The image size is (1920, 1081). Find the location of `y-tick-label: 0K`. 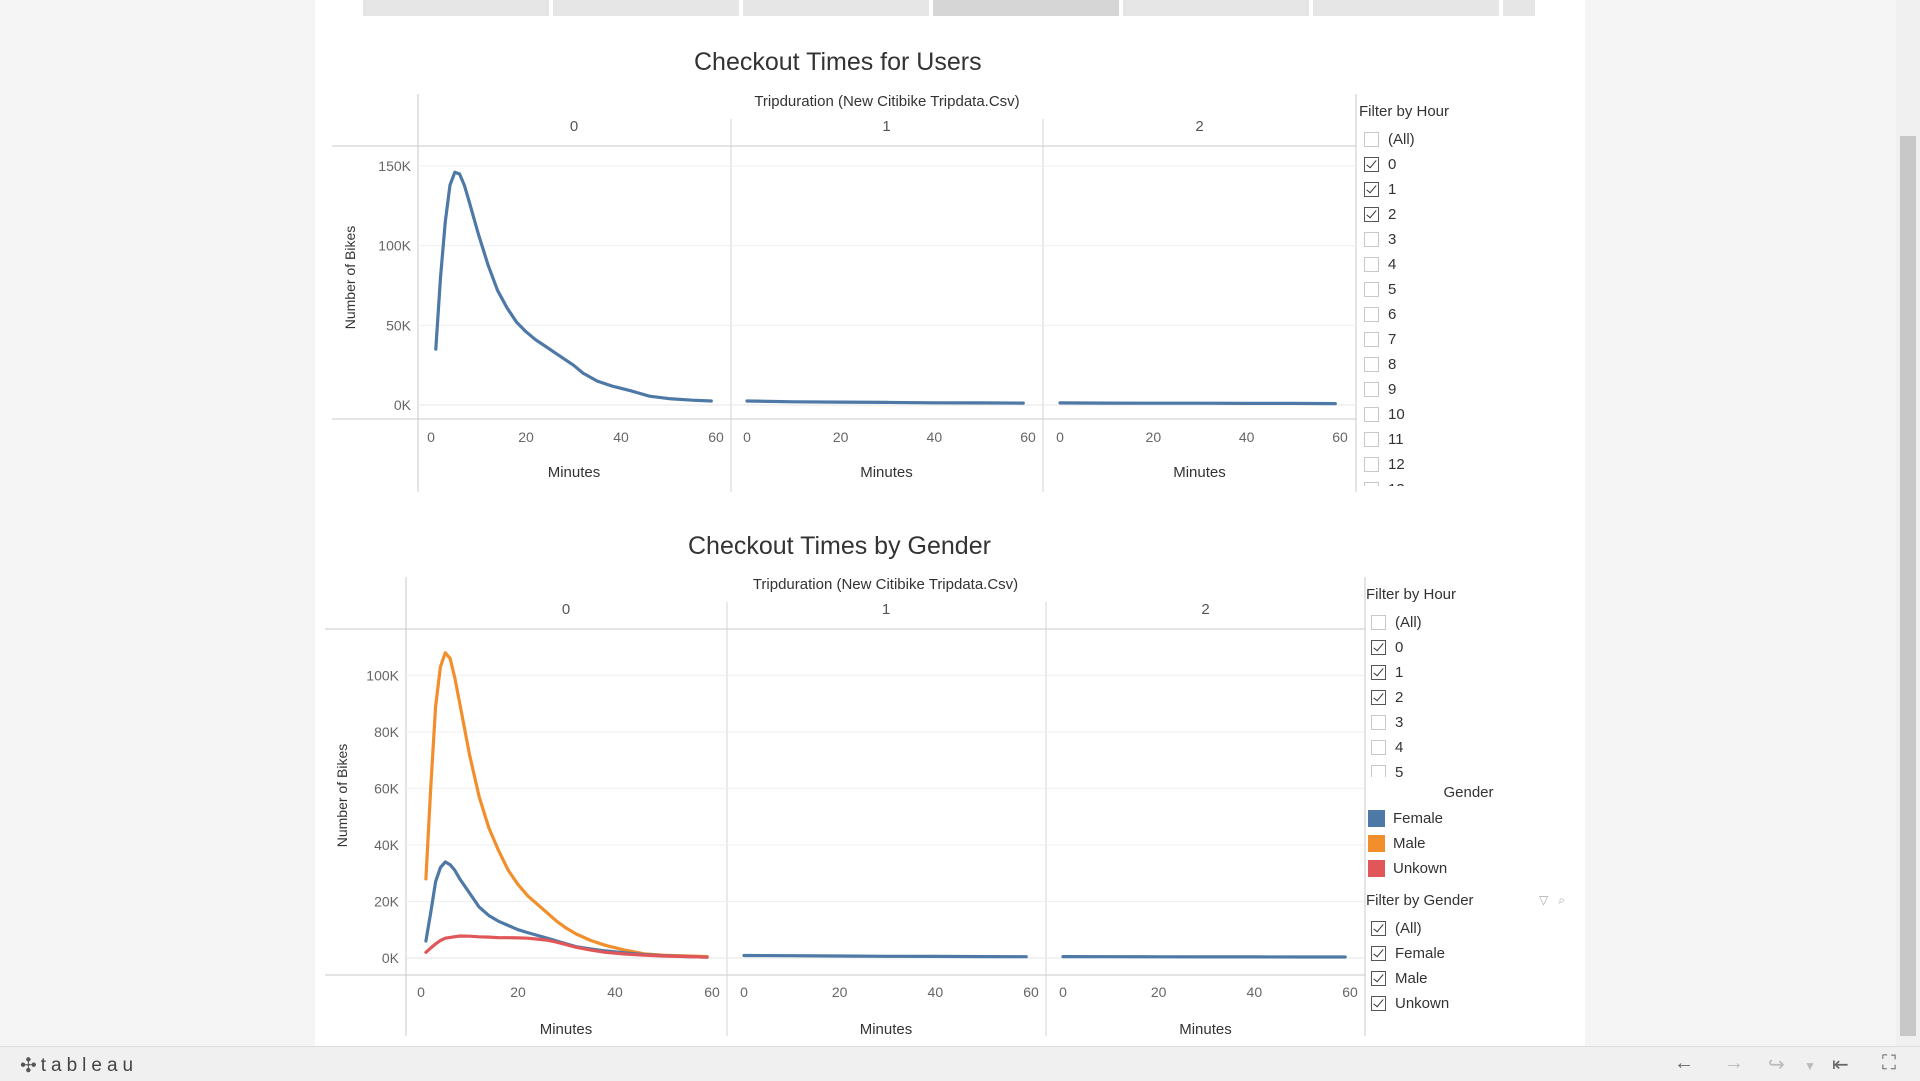

y-tick-label: 0K is located at coordinates (403, 405).